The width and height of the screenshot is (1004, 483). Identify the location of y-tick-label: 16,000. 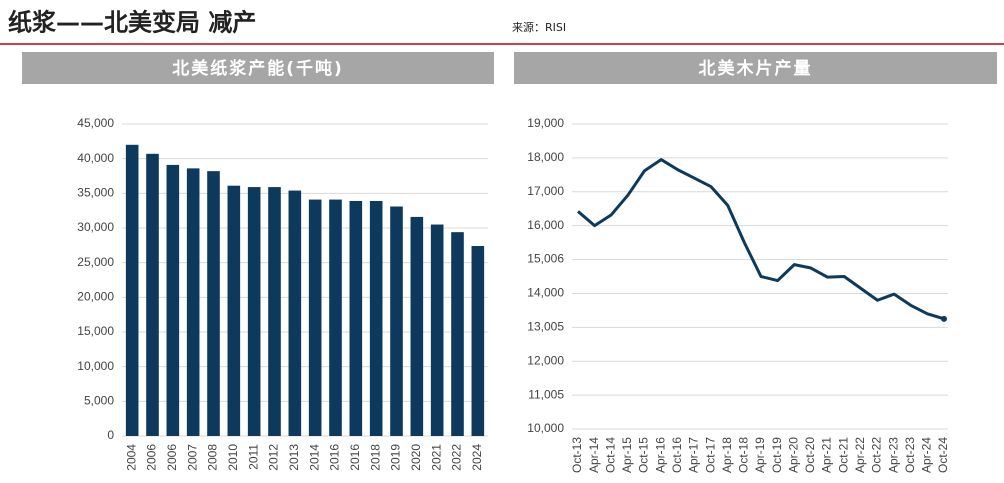
(545, 225).